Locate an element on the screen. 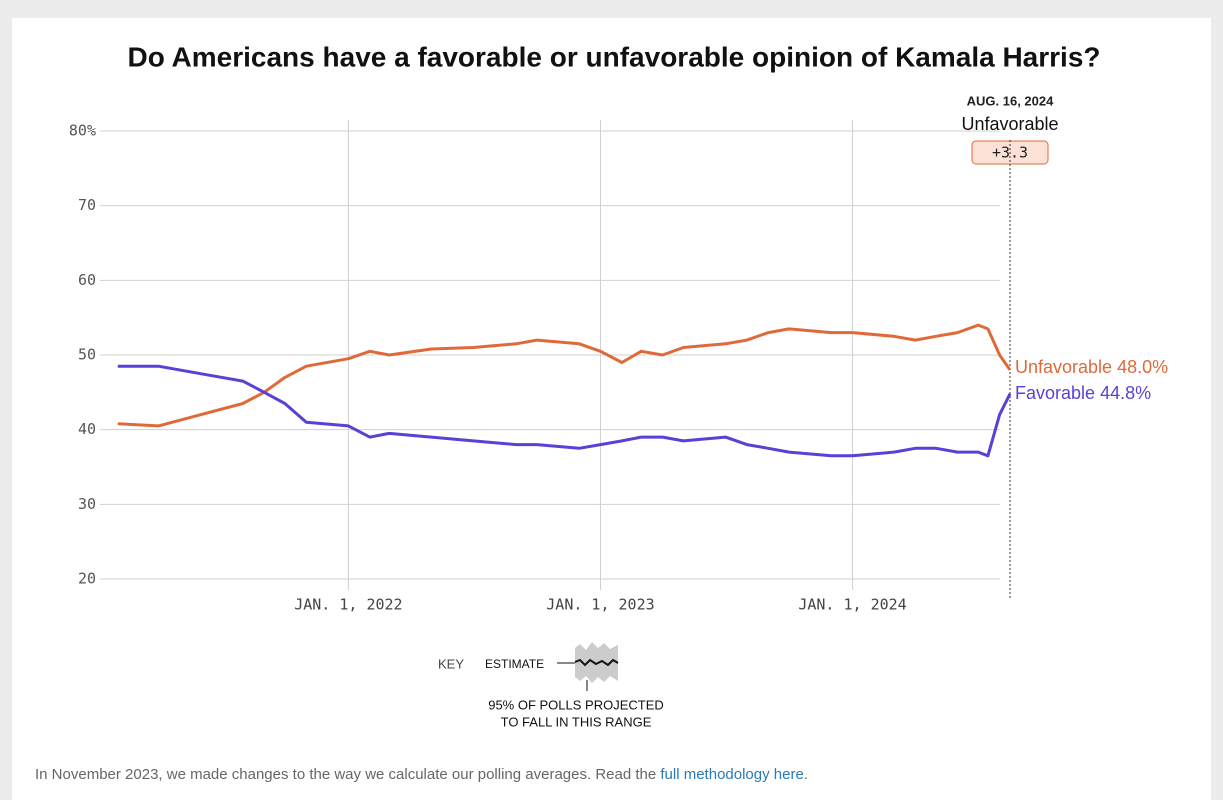  key-line is located at coordinates (596, 662).